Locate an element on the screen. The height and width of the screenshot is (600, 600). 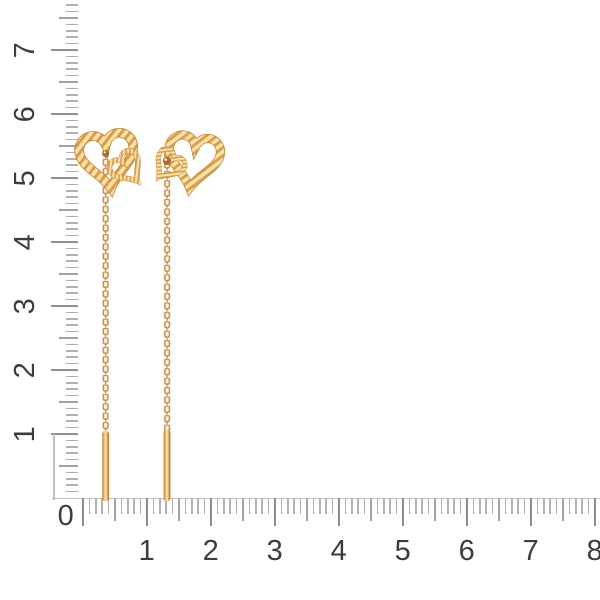
h-ruler-label-3: 3 is located at coordinates (275, 551).